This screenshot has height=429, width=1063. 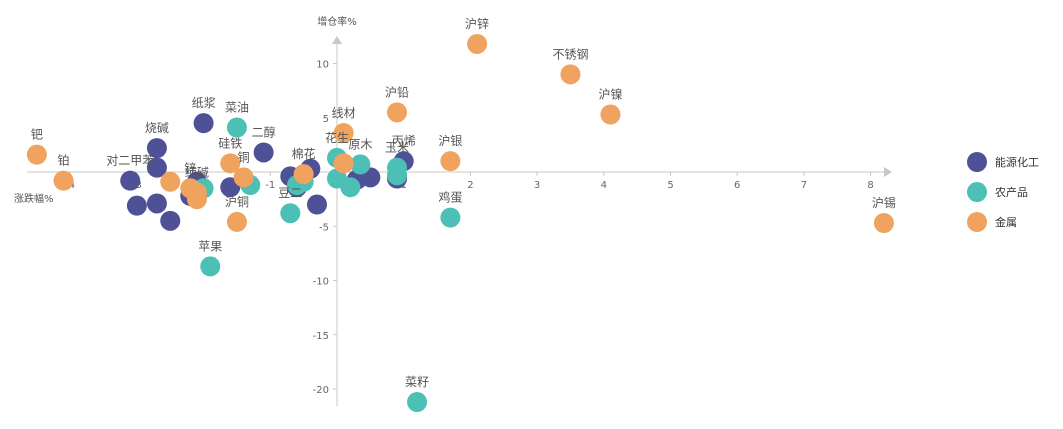 I want to click on legend-item: 能源化工, so click(x=1003, y=162).